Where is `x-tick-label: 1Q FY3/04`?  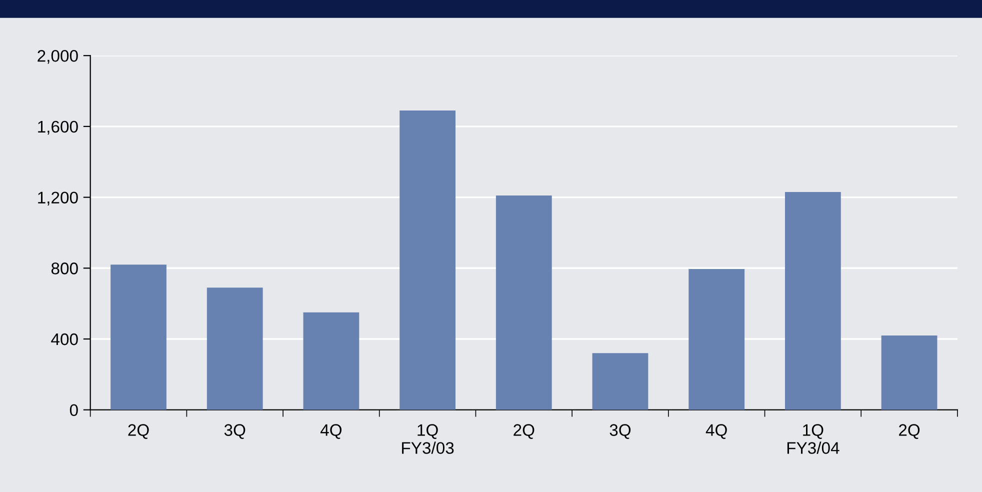
x-tick-label: 1Q FY3/04 is located at coordinates (813, 439).